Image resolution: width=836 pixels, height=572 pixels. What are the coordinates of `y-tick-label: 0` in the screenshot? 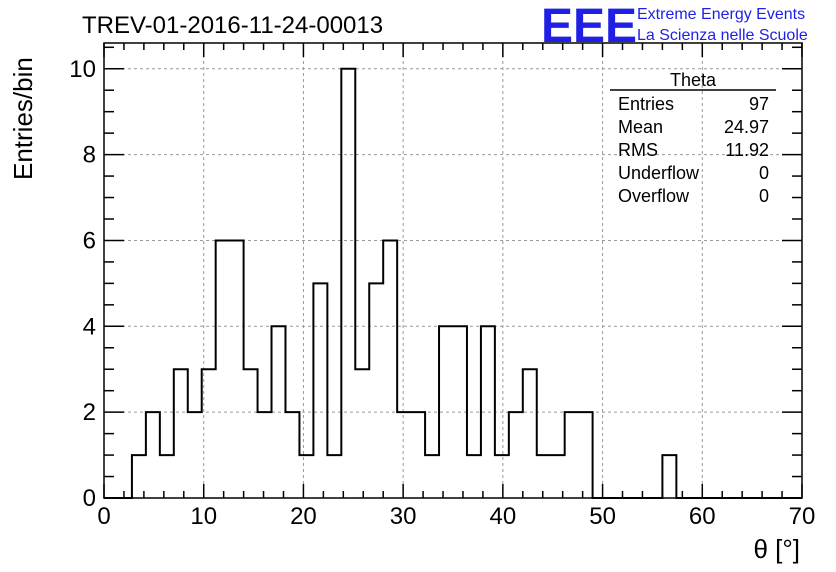 It's located at (89, 498).